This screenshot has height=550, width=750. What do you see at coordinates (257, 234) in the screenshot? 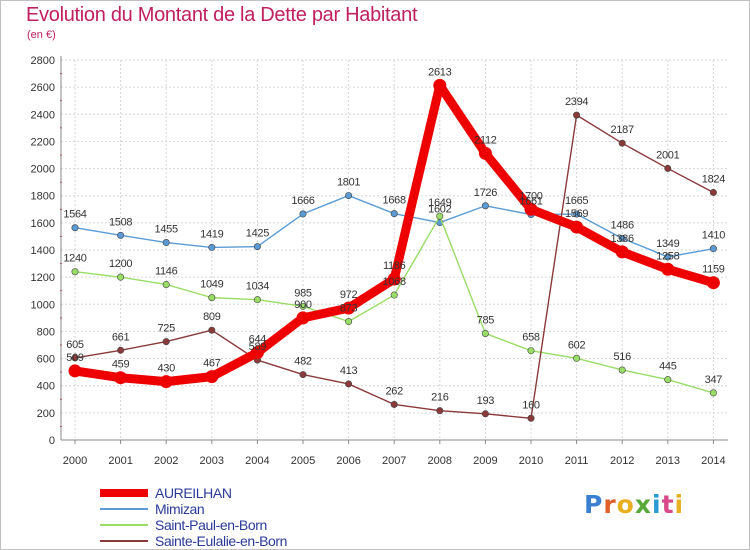
I see `data-label-mimizan: 1425` at bounding box center [257, 234].